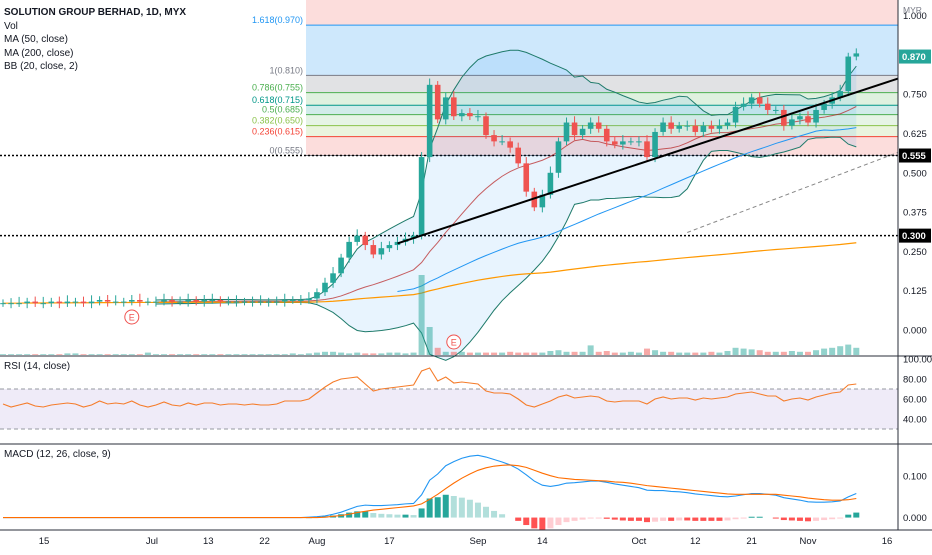 Image resolution: width=932 pixels, height=555 pixels. Describe the element at coordinates (36, 39) in the screenshot. I see `legend-ma50: MA (50, close)` at that location.